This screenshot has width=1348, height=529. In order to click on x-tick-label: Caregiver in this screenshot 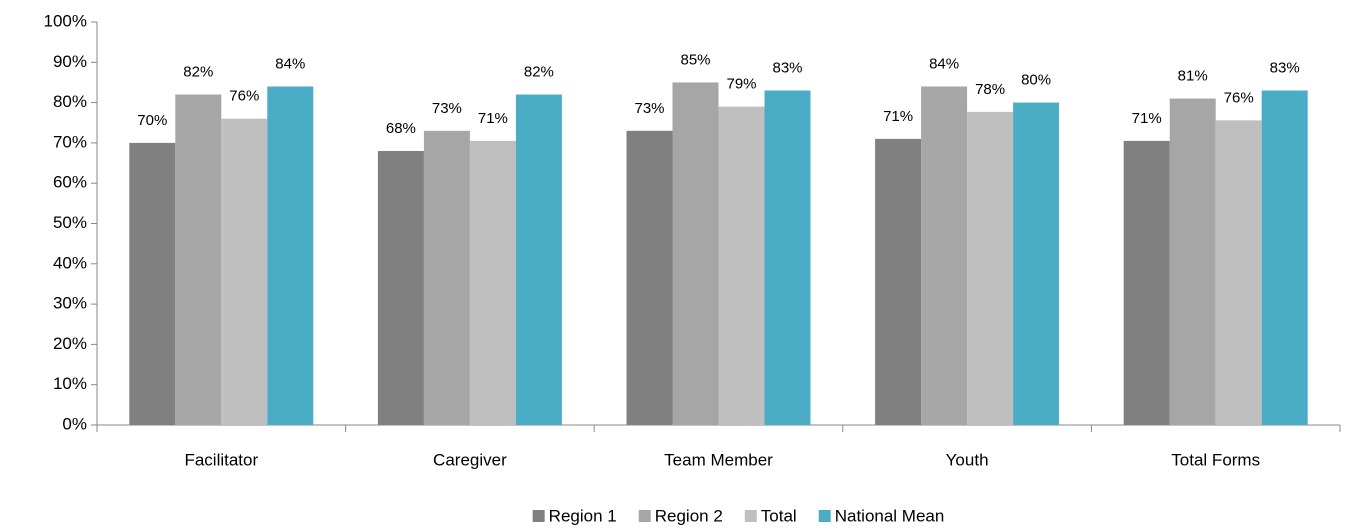, I will do `click(470, 459)`.